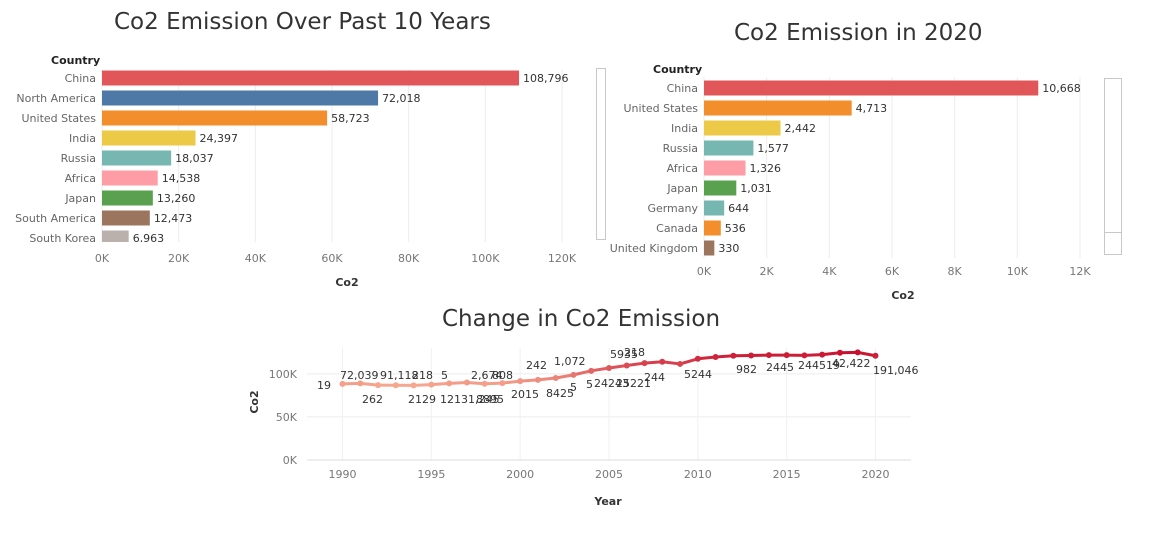 This screenshot has width=1149, height=533. What do you see at coordinates (485, 258) in the screenshot?
I see `x-tick-label: 100K` at bounding box center [485, 258].